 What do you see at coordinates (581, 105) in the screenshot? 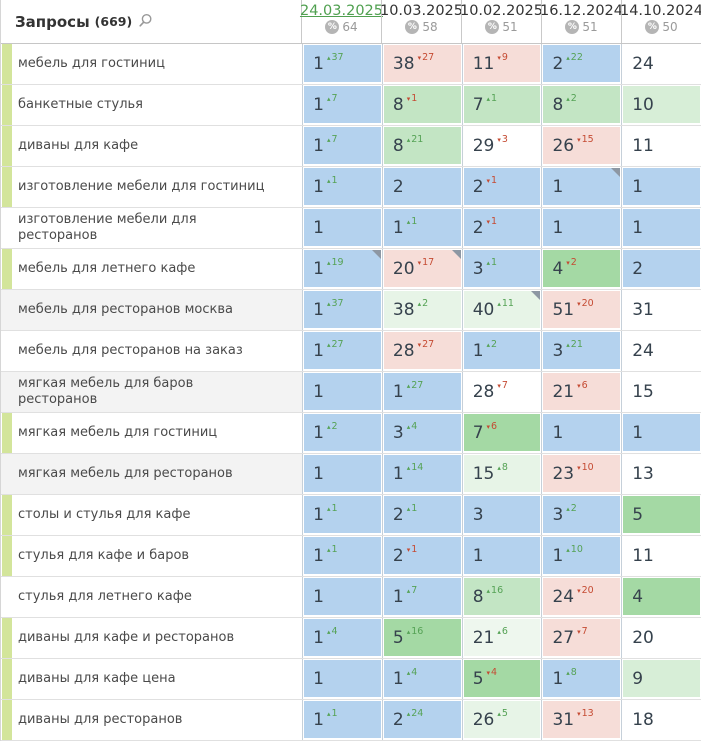
I see `position-cell: 8 ▴2` at bounding box center [581, 105].